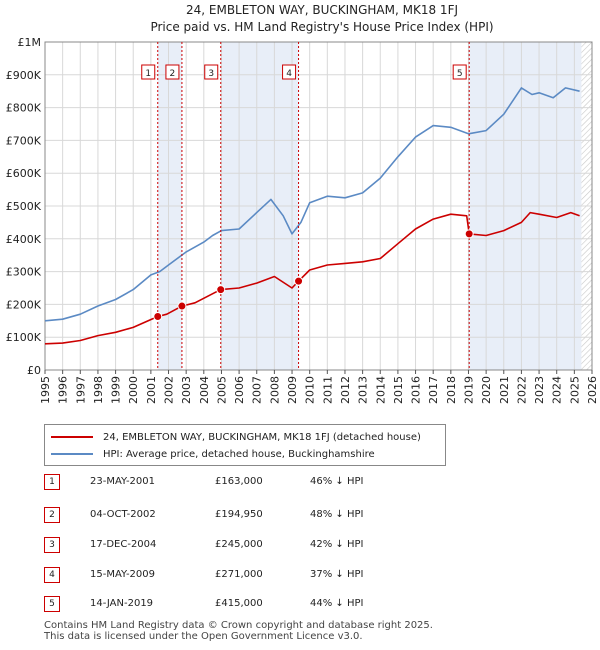  Describe the element at coordinates (327, 390) in the screenshot. I see `x-tick-label: 2011` at that location.